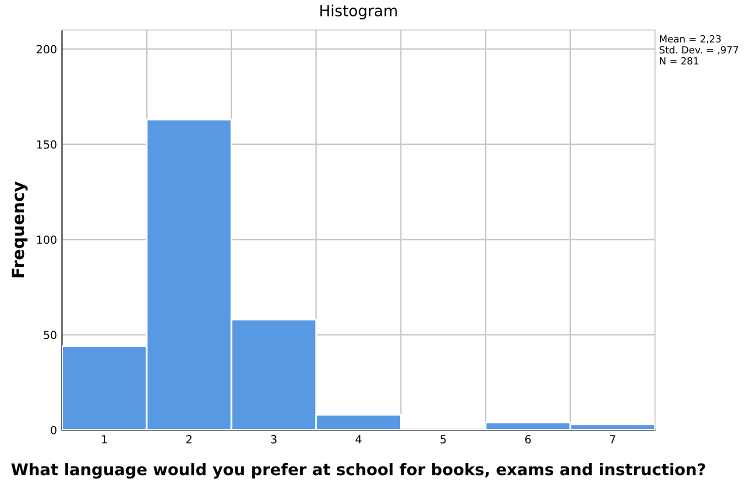  Describe the element at coordinates (528, 439) in the screenshot. I see `x-tick-label: 6` at that location.